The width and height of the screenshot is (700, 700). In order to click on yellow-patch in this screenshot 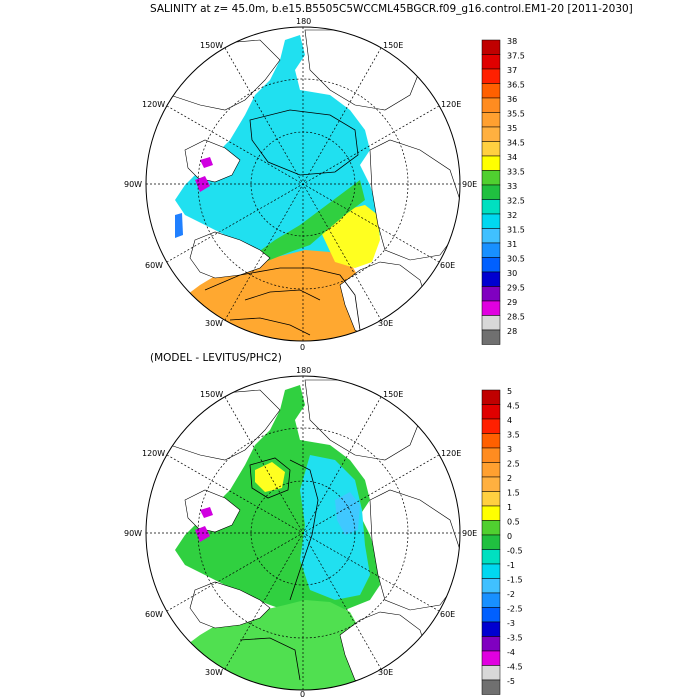, I will do `click(270, 477)`.